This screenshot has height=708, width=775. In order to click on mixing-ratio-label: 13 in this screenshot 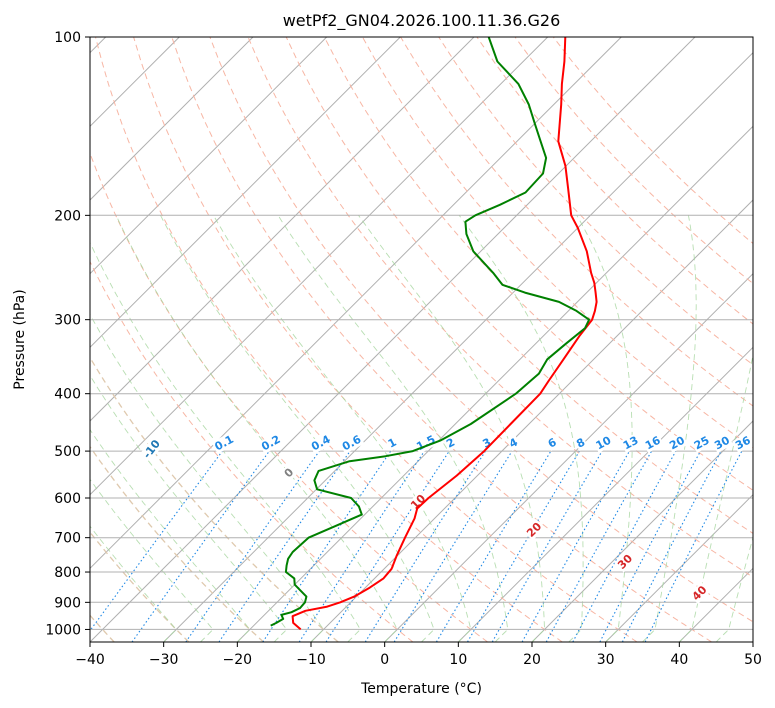, I will do `click(631, 443)`.